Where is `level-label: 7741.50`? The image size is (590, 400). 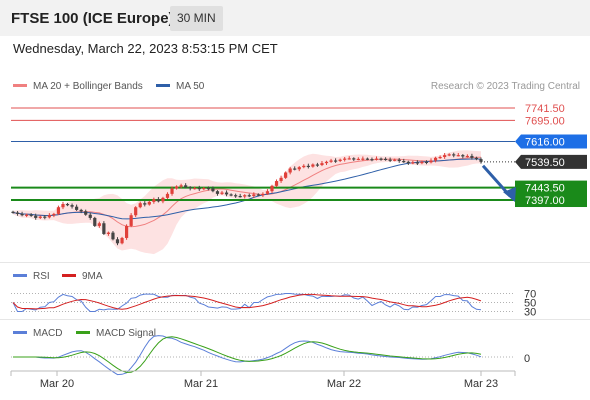
level-label: 7741.50 is located at coordinates (545, 109).